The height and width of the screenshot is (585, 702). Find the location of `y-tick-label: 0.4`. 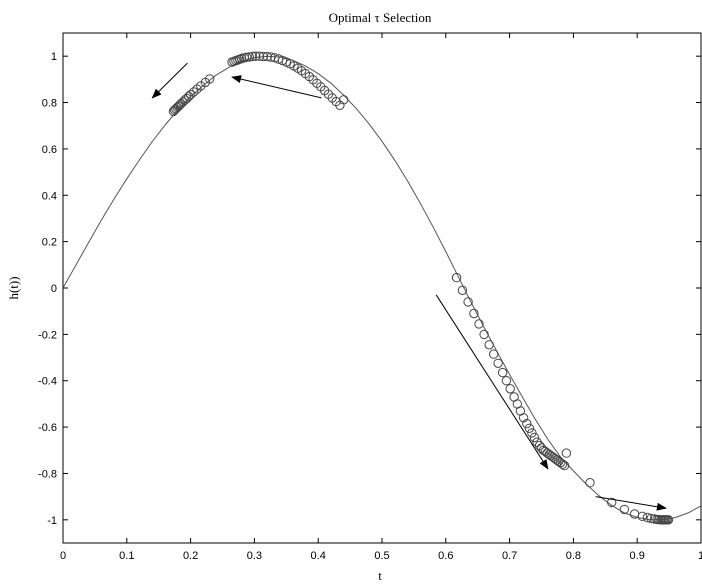

y-tick-label: 0.4 is located at coordinates (49, 196).